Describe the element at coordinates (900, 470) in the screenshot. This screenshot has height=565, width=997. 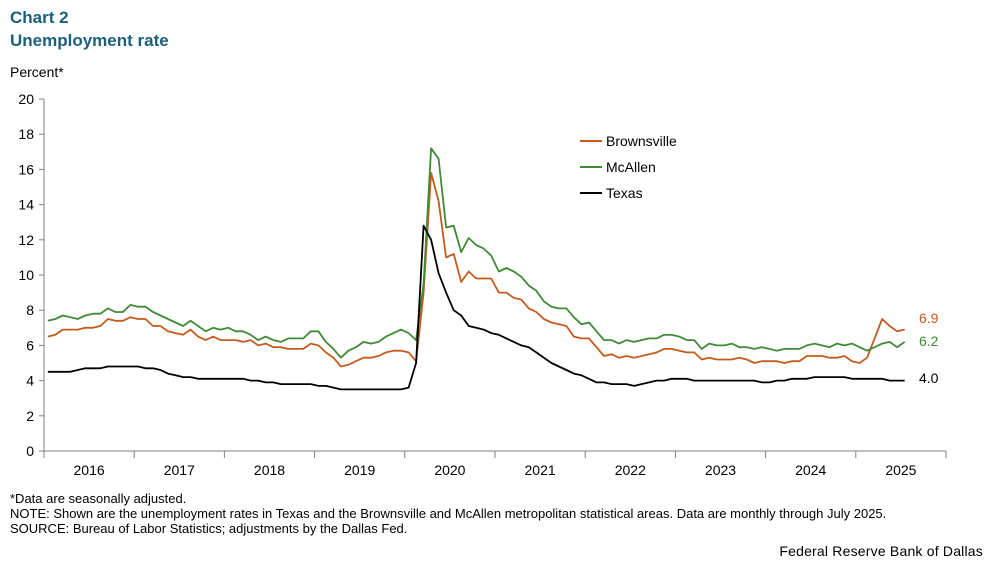
I see `x-tick-label: 2025` at that location.